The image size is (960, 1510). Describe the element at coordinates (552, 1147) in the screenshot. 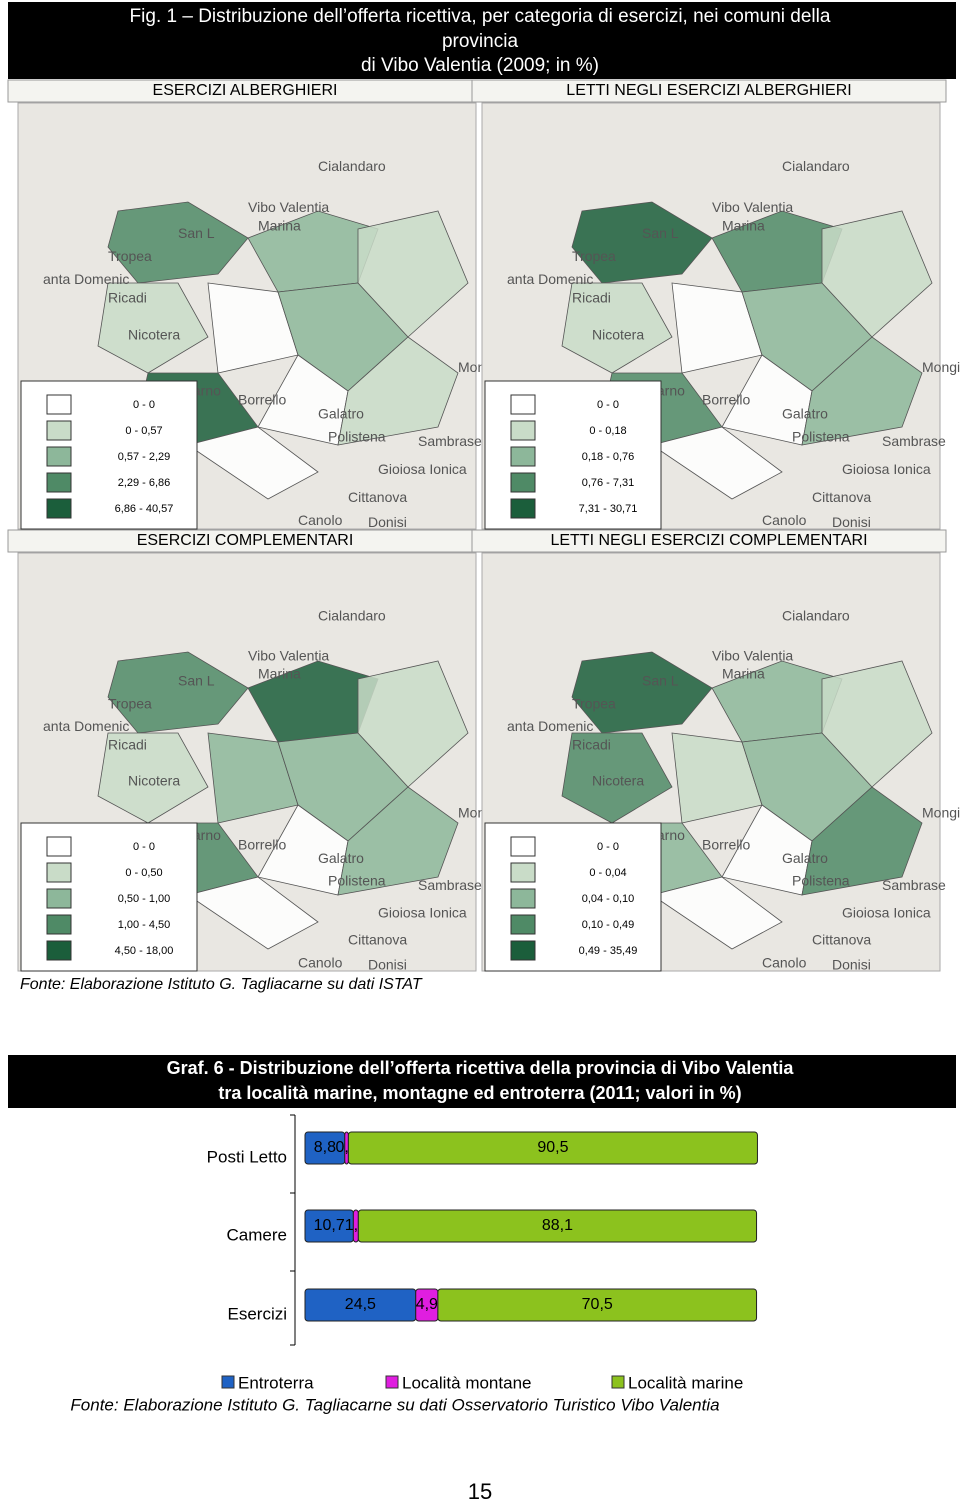

I see `value-label: 90,5` at that location.